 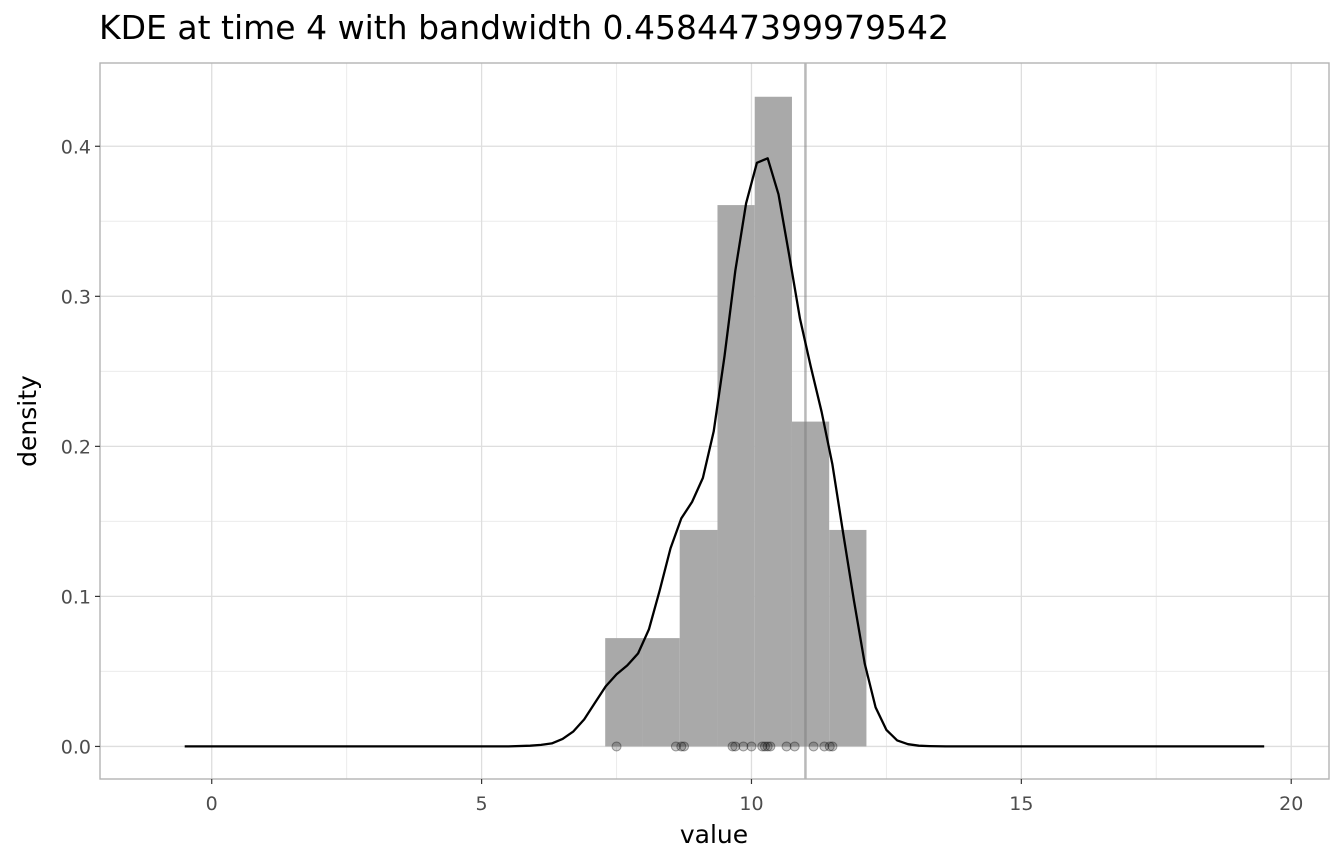 I want to click on y-tick-label: 0.2, so click(x=76, y=447).